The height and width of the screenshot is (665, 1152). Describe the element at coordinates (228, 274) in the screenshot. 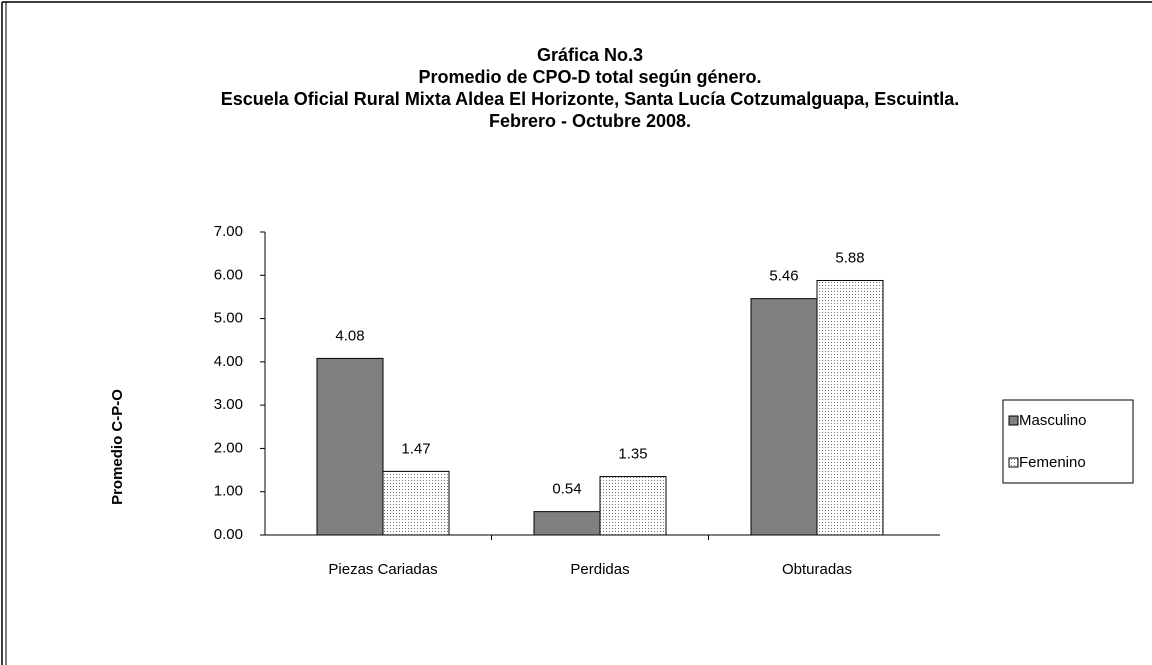

I see `y-tick-label: 6.00` at that location.